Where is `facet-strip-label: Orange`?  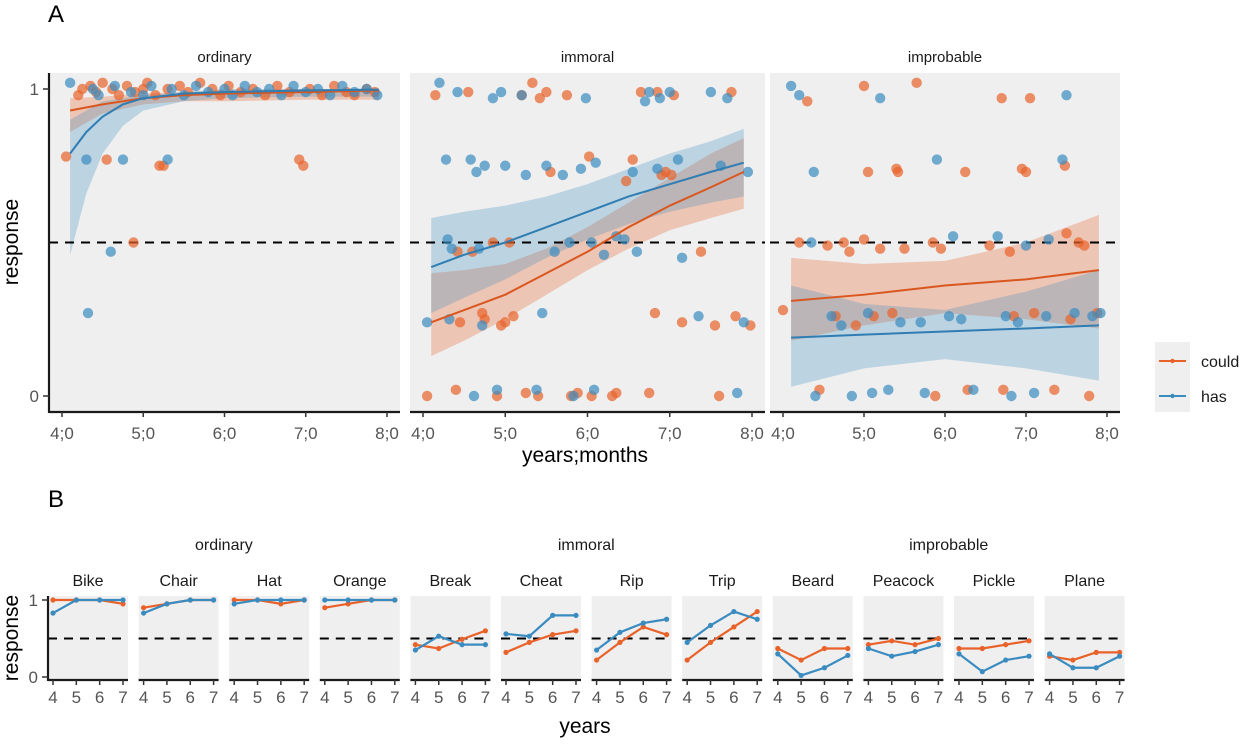 facet-strip-label: Orange is located at coordinates (359, 581).